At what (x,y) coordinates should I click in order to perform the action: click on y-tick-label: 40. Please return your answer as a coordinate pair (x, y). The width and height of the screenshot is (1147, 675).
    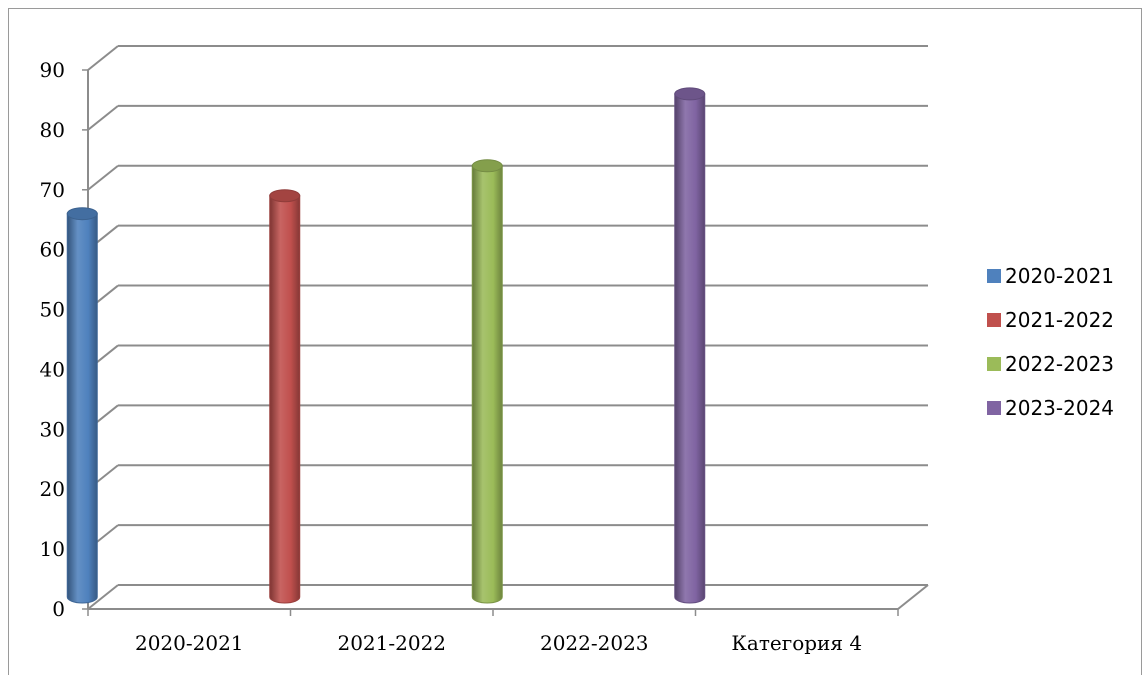
    Looking at the image, I should click on (52, 369).